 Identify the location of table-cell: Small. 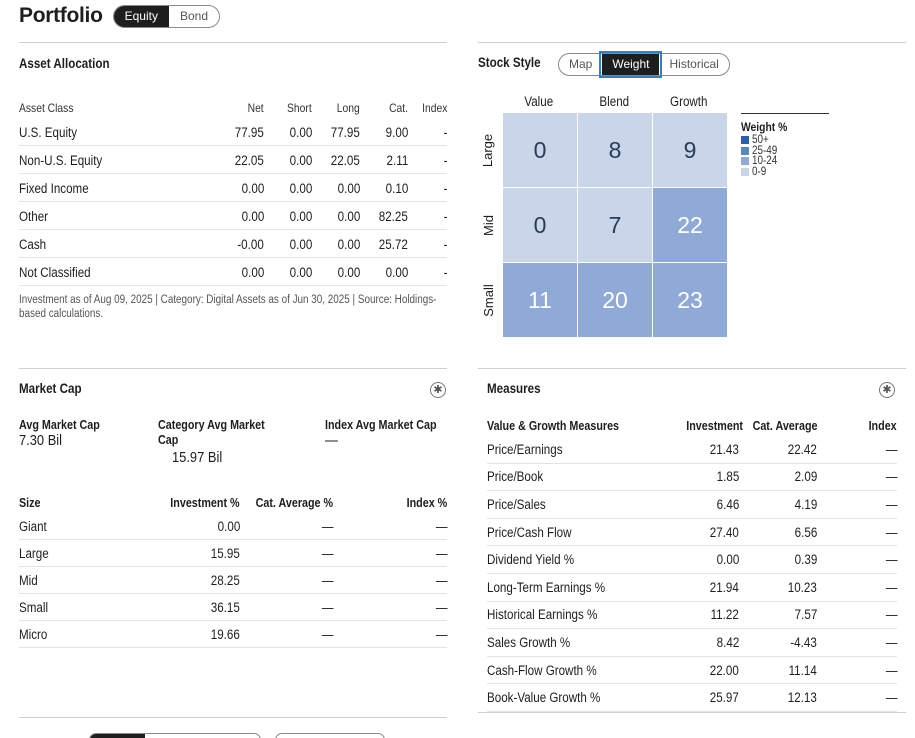
(34, 607).